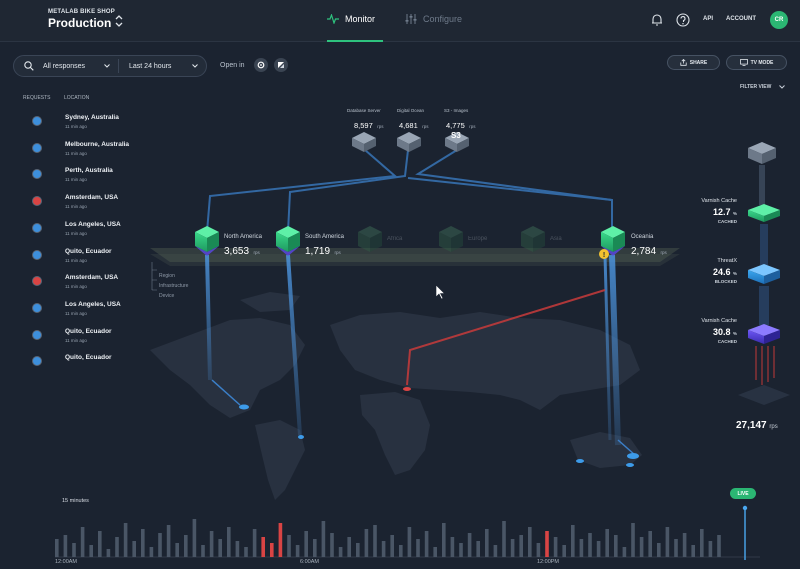 The image size is (800, 569). Describe the element at coordinates (708, 19) in the screenshot. I see `api-link: API` at that location.